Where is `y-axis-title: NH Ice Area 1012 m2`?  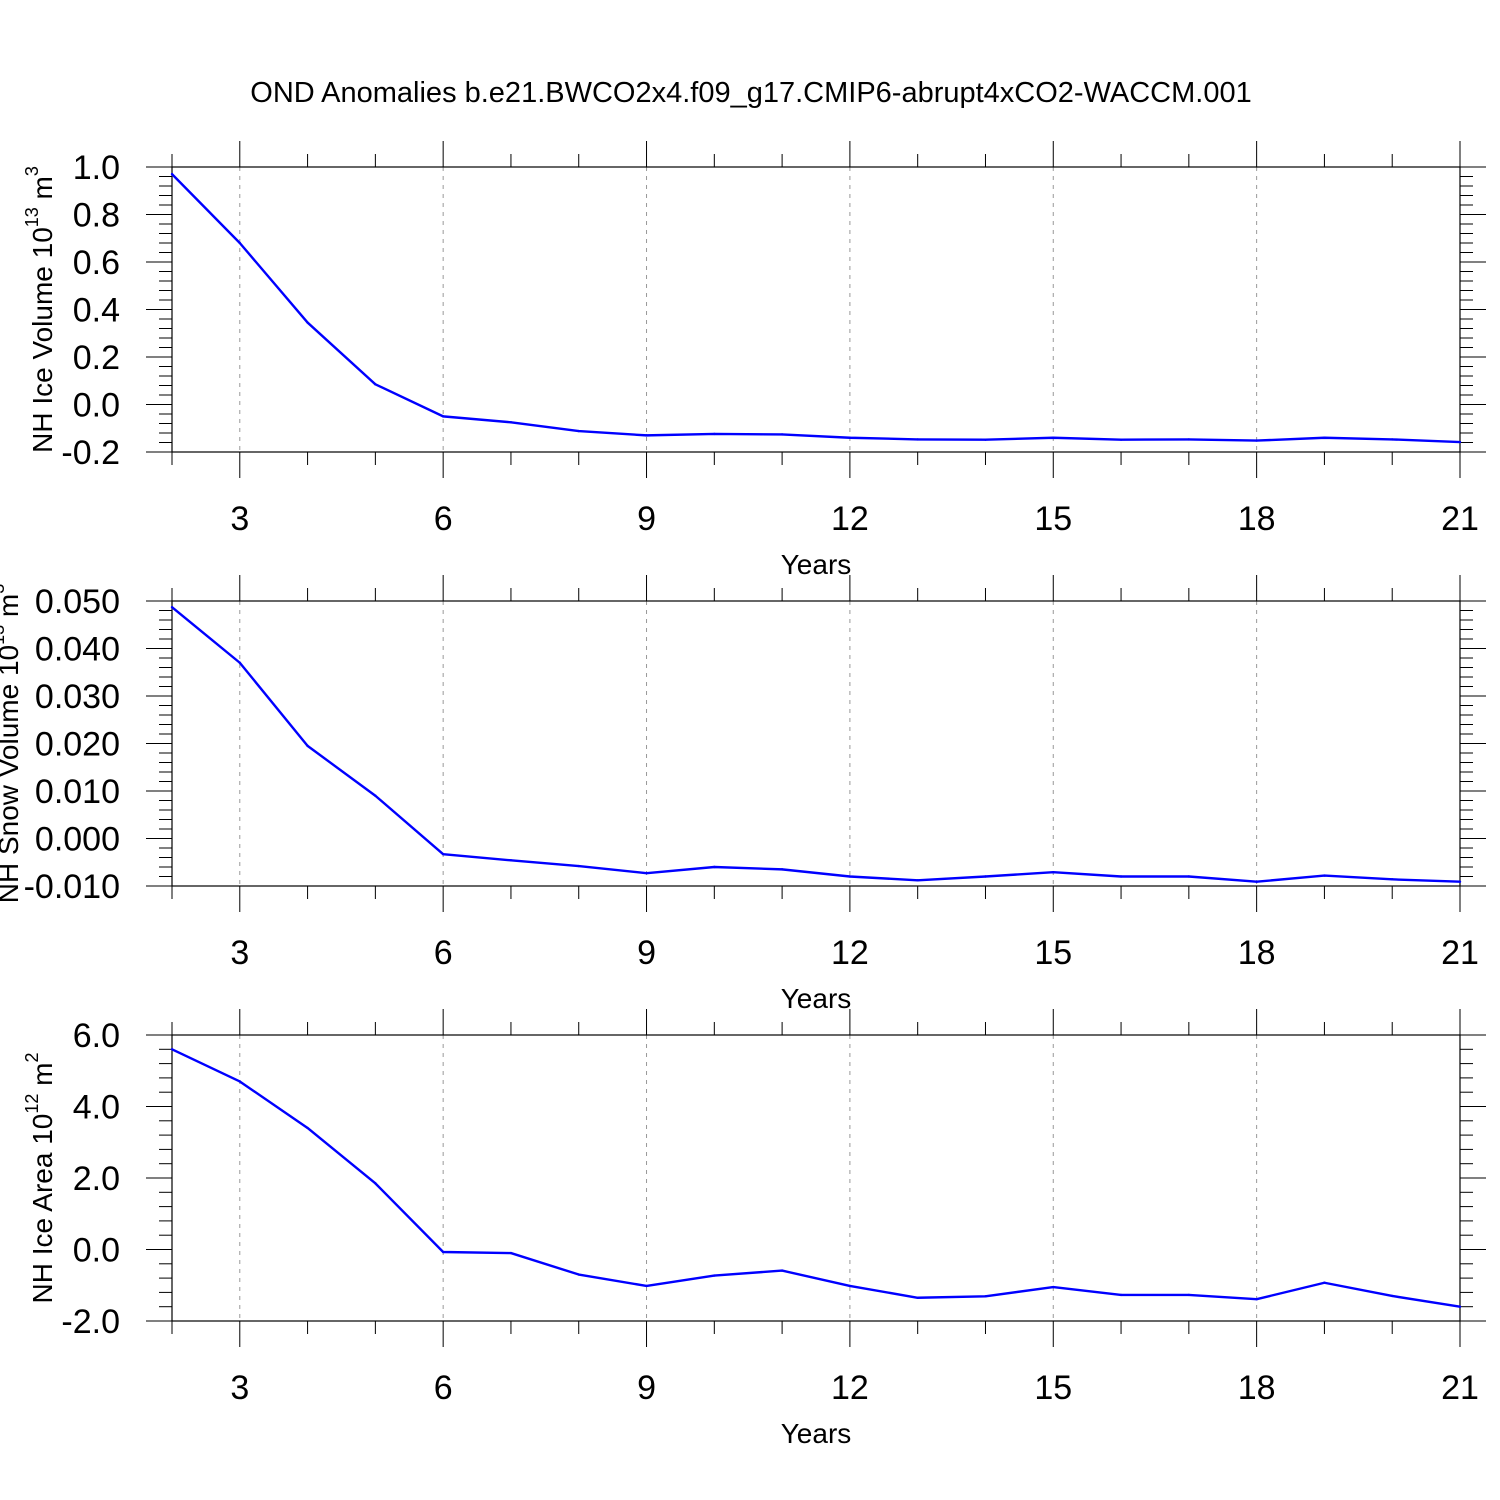
y-axis-title: NH Ice Area 1012 m2 is located at coordinates (40, 1177).